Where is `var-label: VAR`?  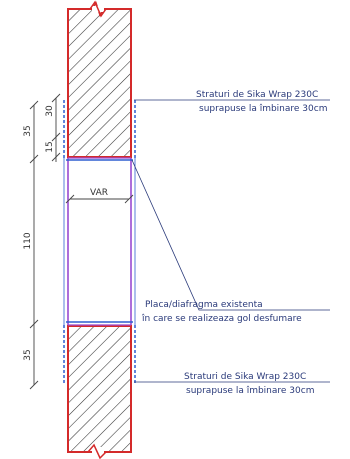
var-label: VAR is located at coordinates (99, 193).